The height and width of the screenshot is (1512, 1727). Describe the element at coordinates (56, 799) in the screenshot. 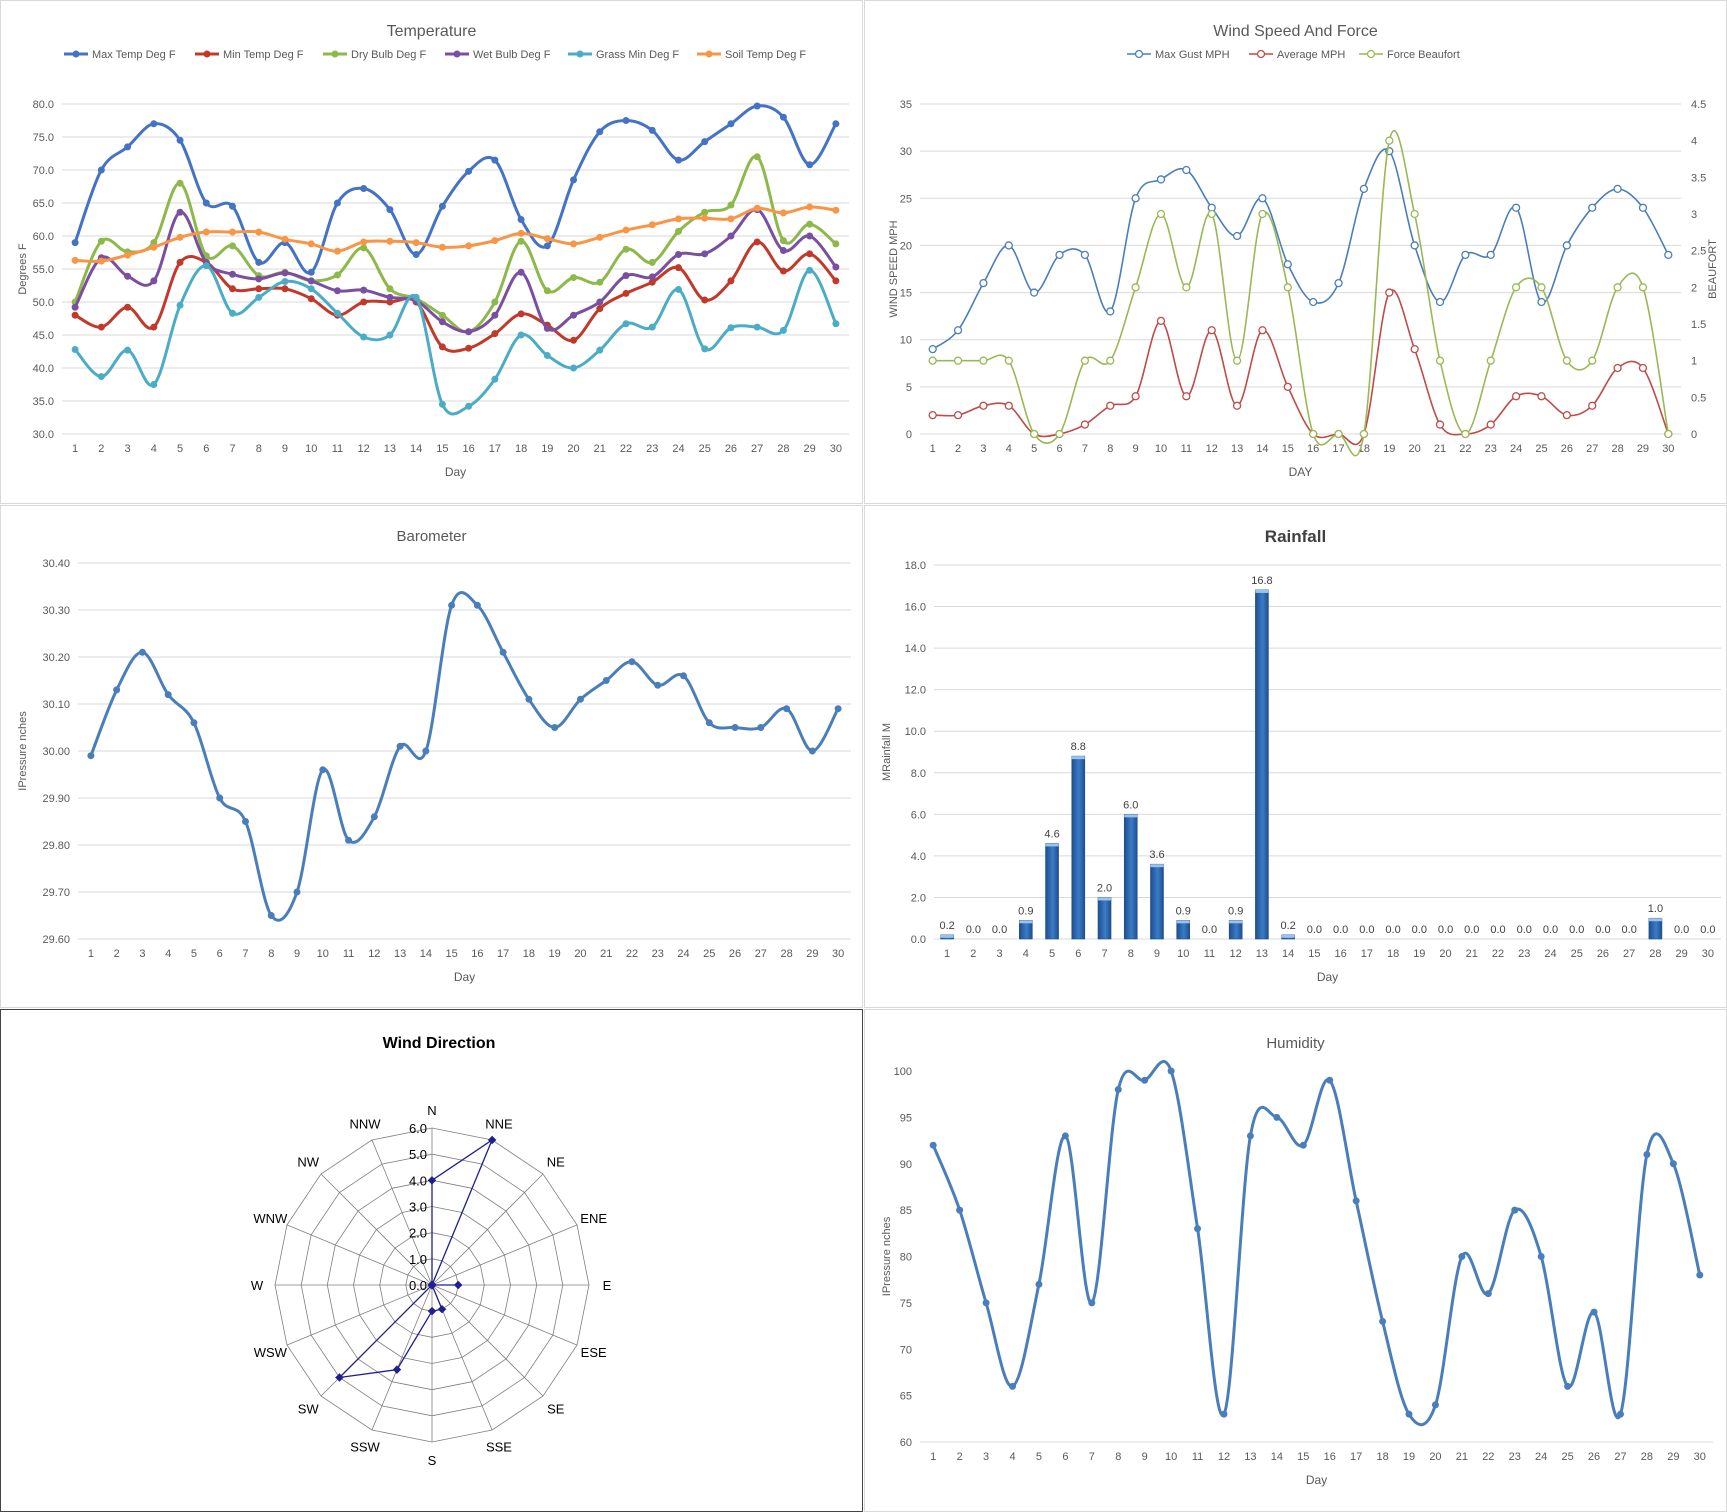

I see `y-tick-label: 29.90` at that location.